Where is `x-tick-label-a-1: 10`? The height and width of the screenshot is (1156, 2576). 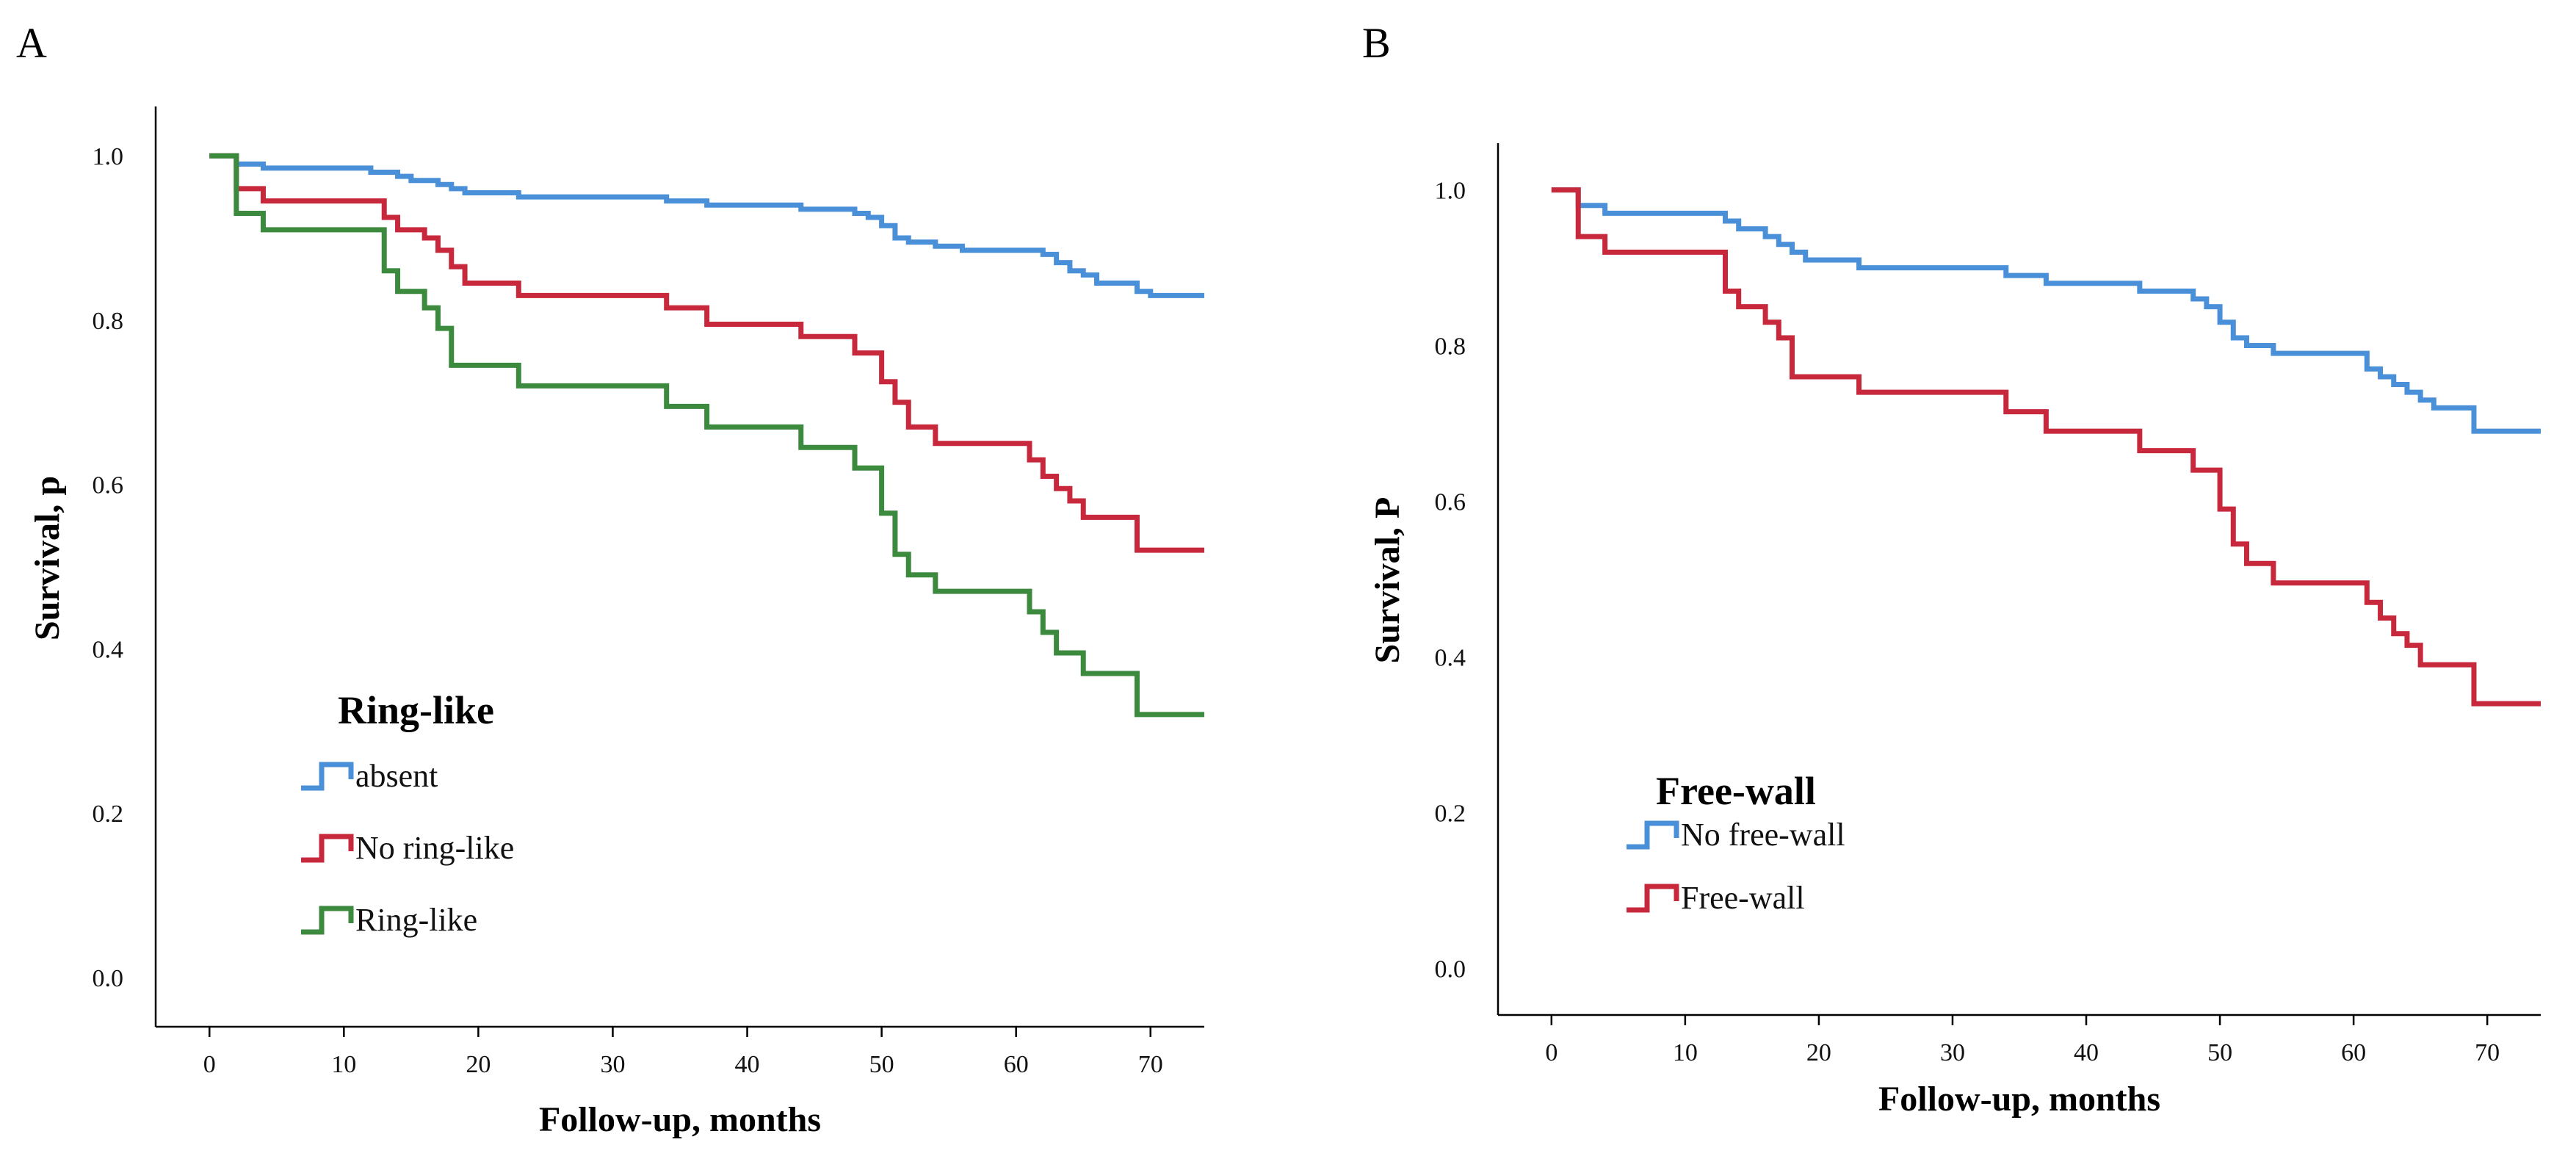 x-tick-label-a-1: 10 is located at coordinates (343, 1064).